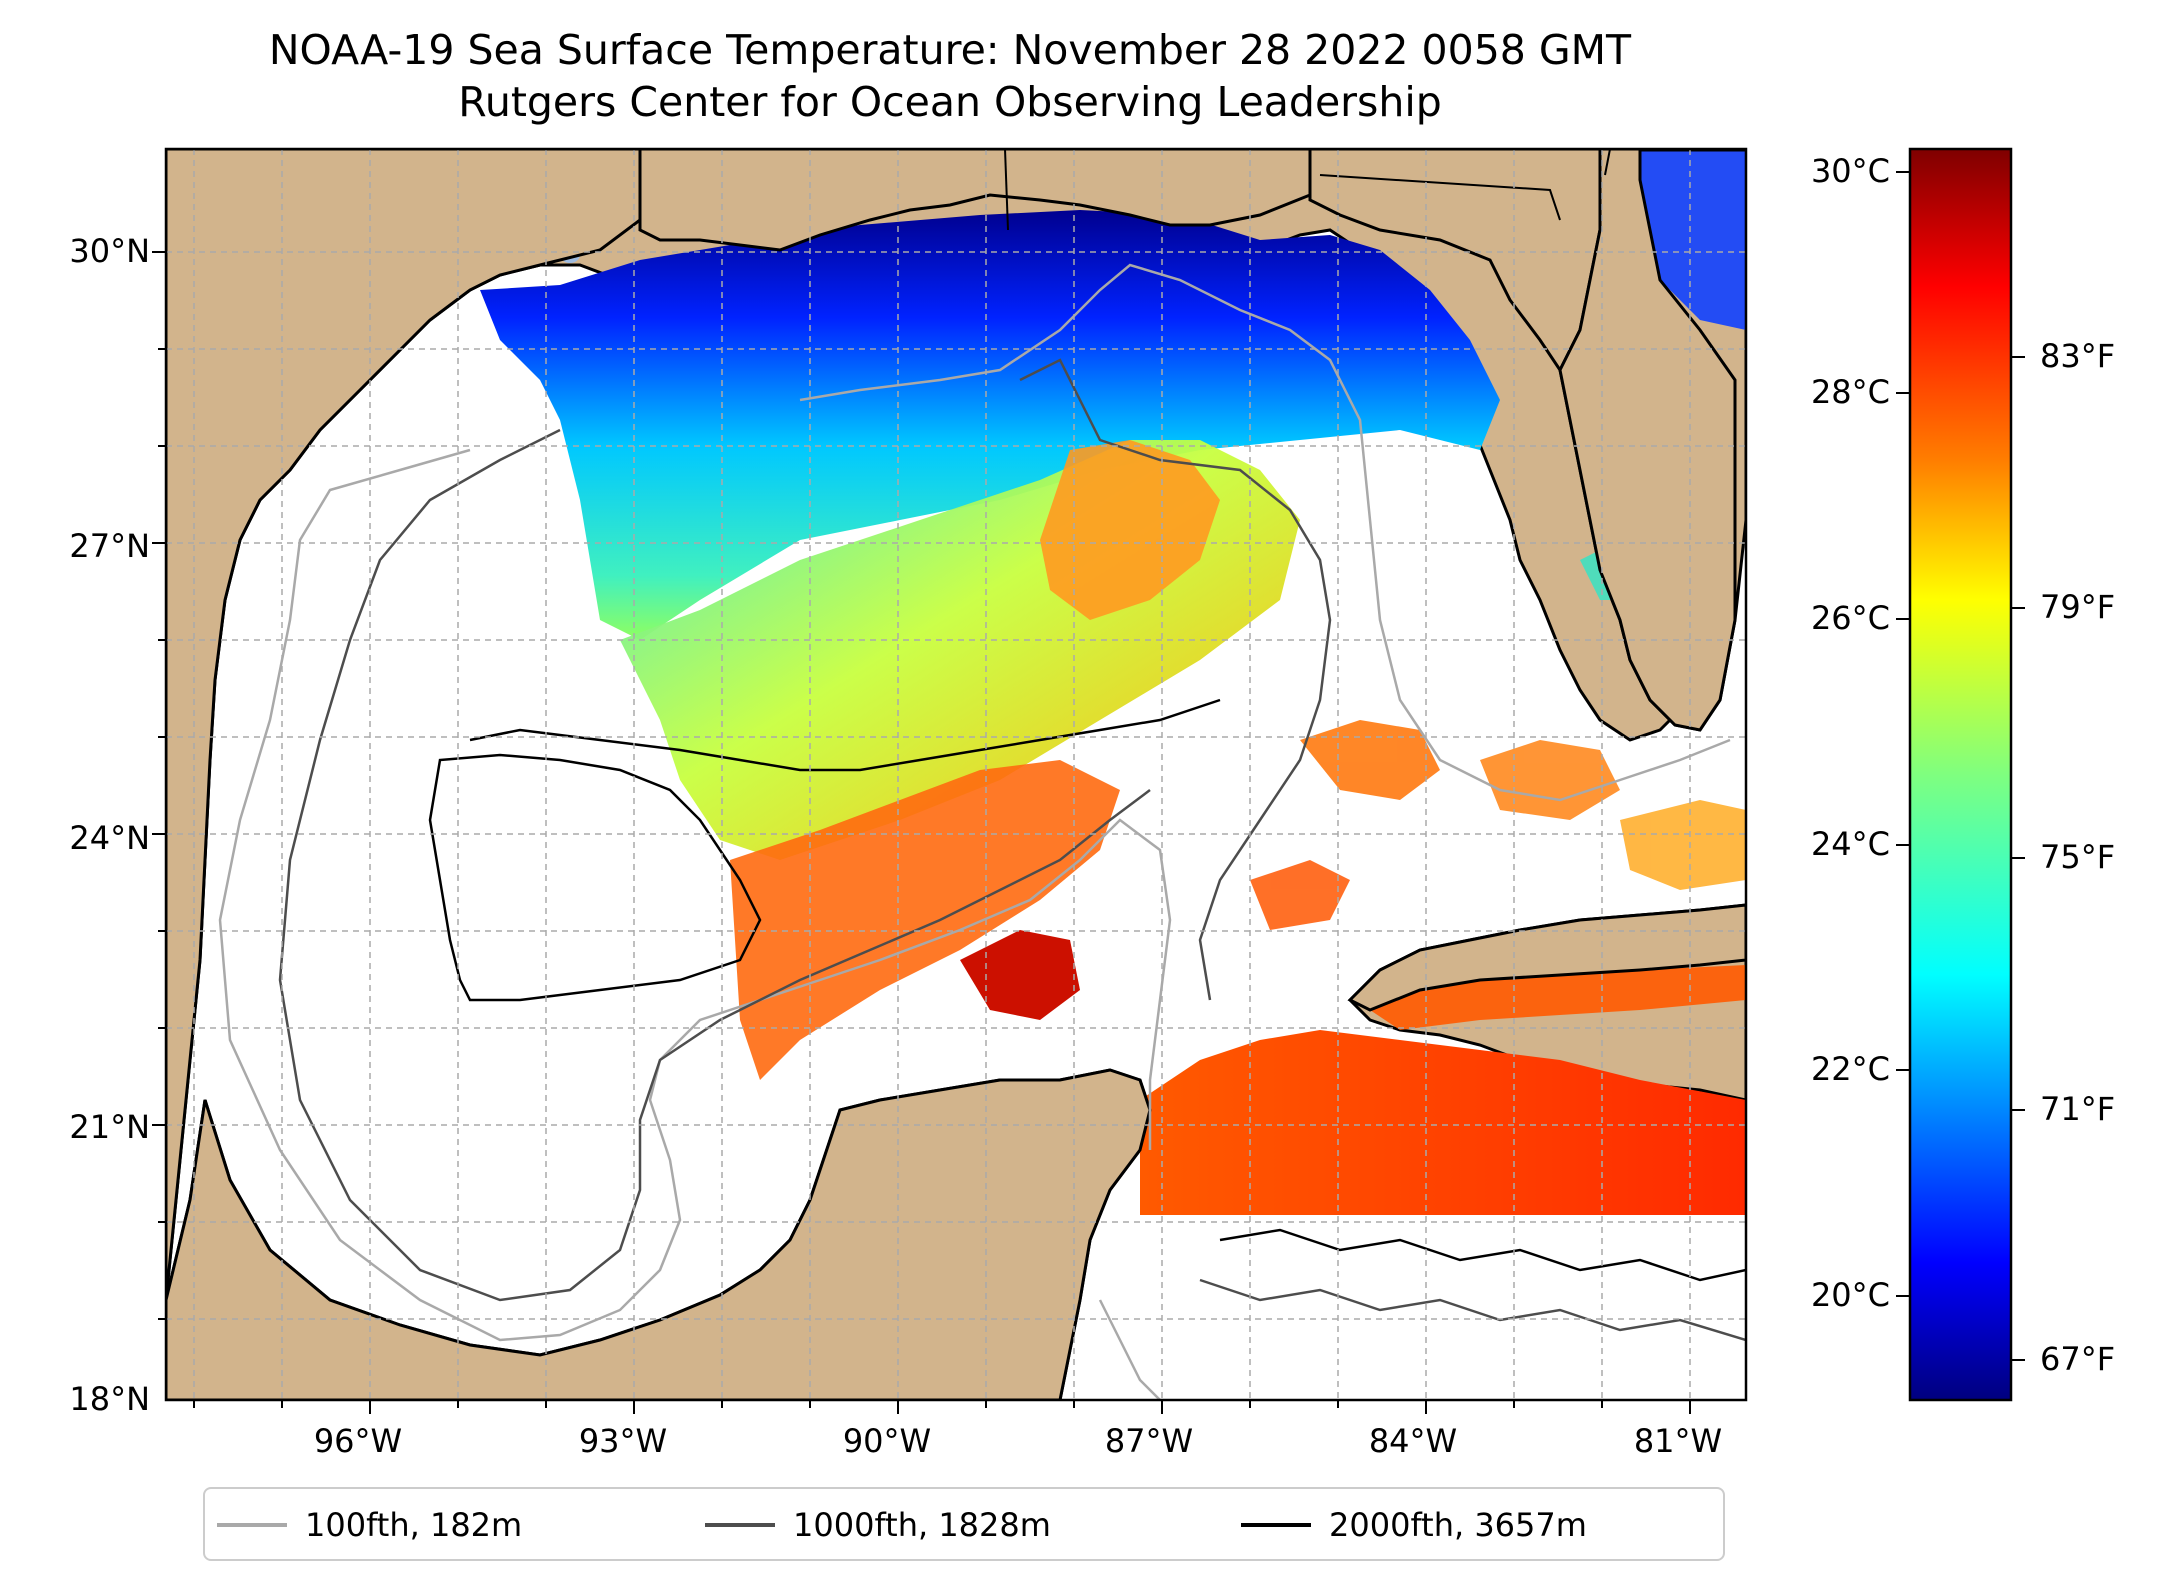 This screenshot has width=2160, height=1582. I want to click on sst-warm-patch, so click(1130, 530).